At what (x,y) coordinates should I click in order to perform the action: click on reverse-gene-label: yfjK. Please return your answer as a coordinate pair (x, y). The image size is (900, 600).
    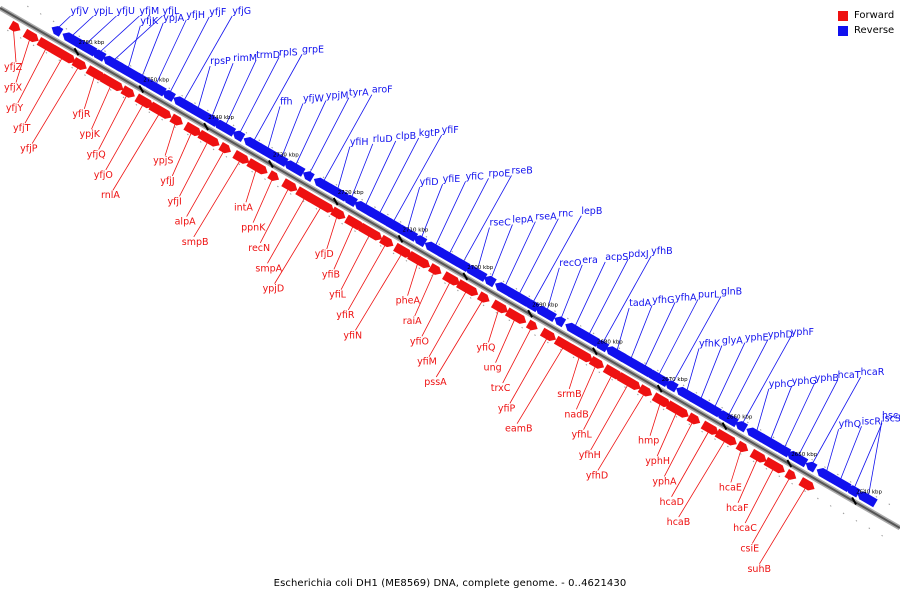
    Looking at the image, I should click on (149, 21).